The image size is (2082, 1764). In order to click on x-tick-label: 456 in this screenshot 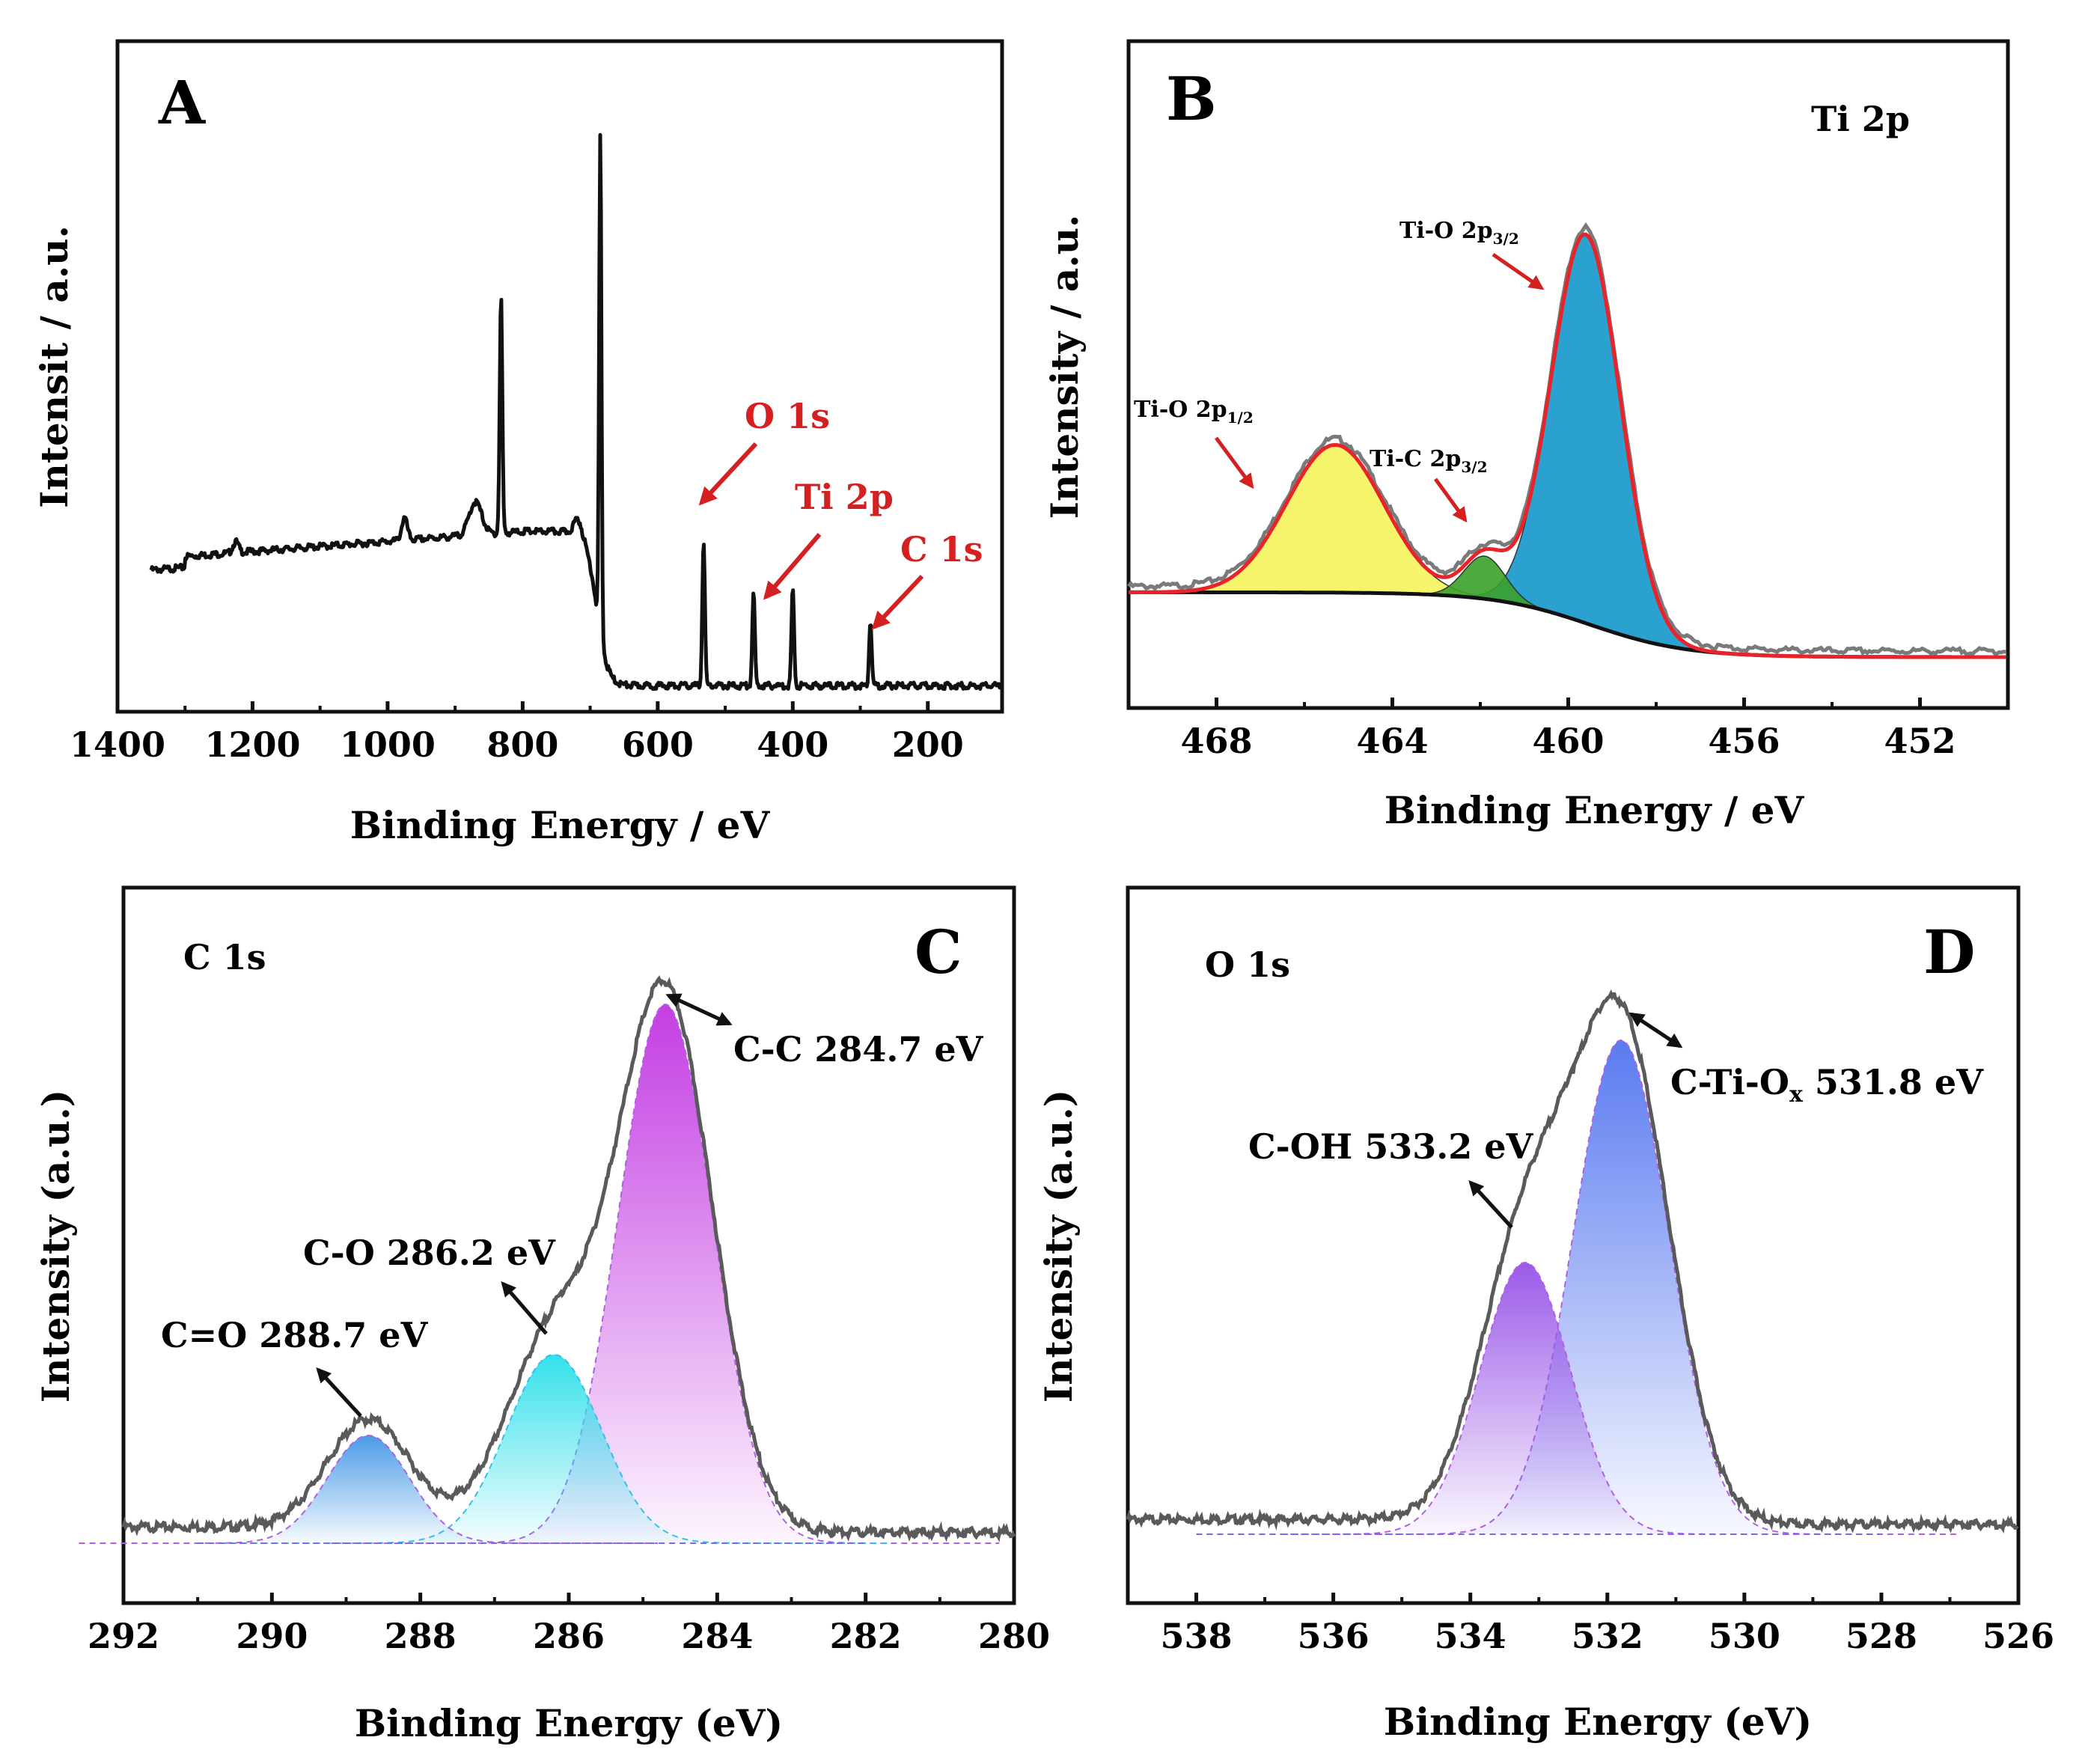, I will do `click(1744, 741)`.